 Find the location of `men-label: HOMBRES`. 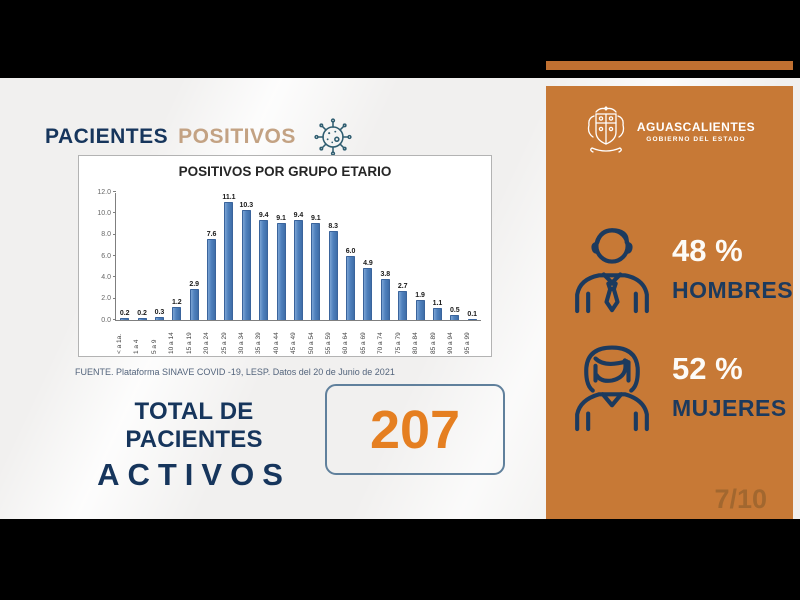

men-label: HOMBRES is located at coordinates (733, 289).